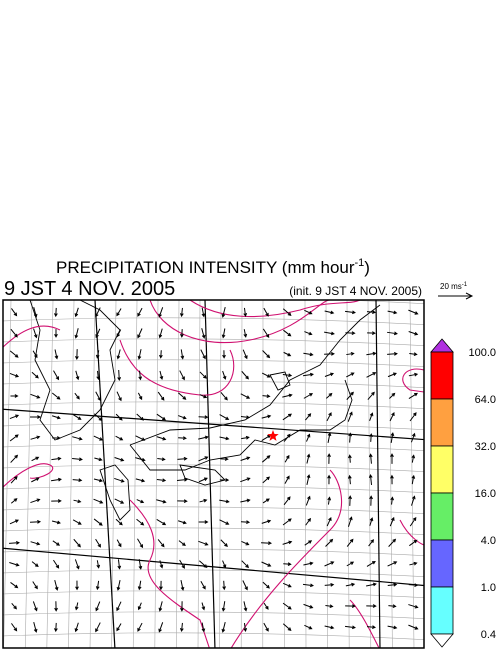  What do you see at coordinates (482, 353) in the screenshot?
I see `colorbar-label: 100.0` at bounding box center [482, 353].